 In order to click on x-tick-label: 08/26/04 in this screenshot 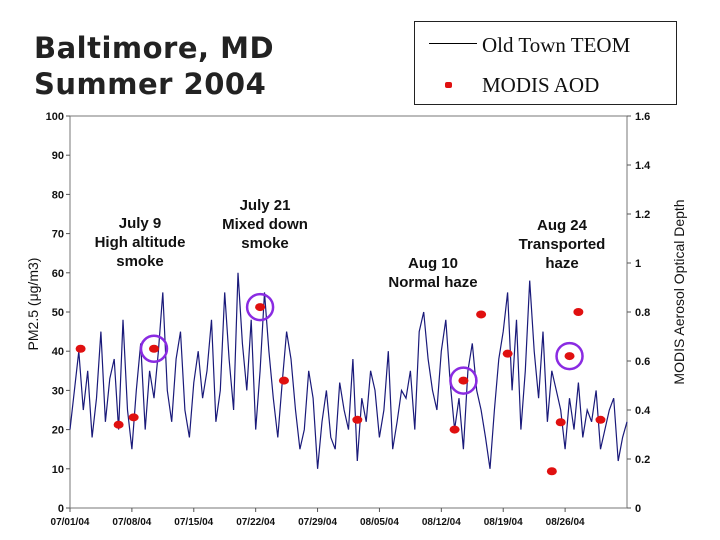, I will do `click(565, 522)`.